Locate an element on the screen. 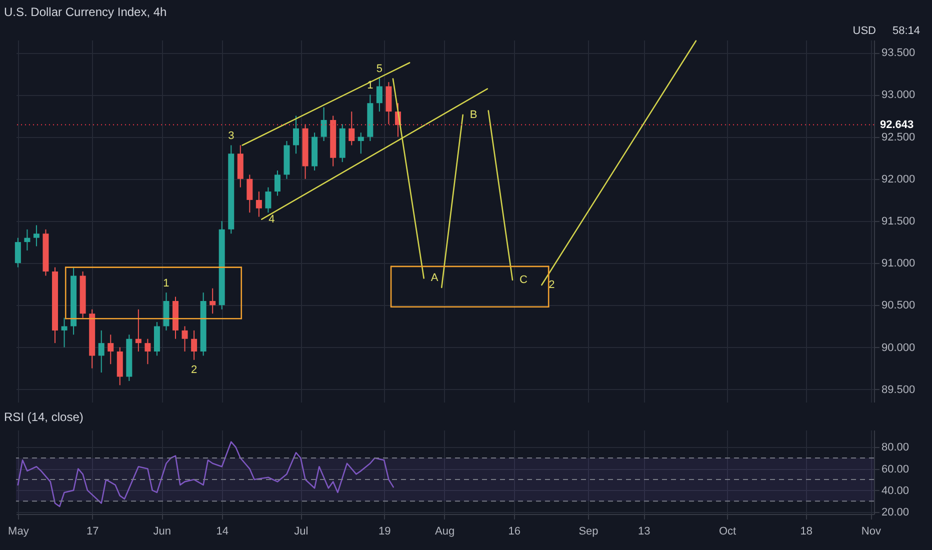 The width and height of the screenshot is (932, 550). y-tick-label: 20.00 is located at coordinates (896, 512).